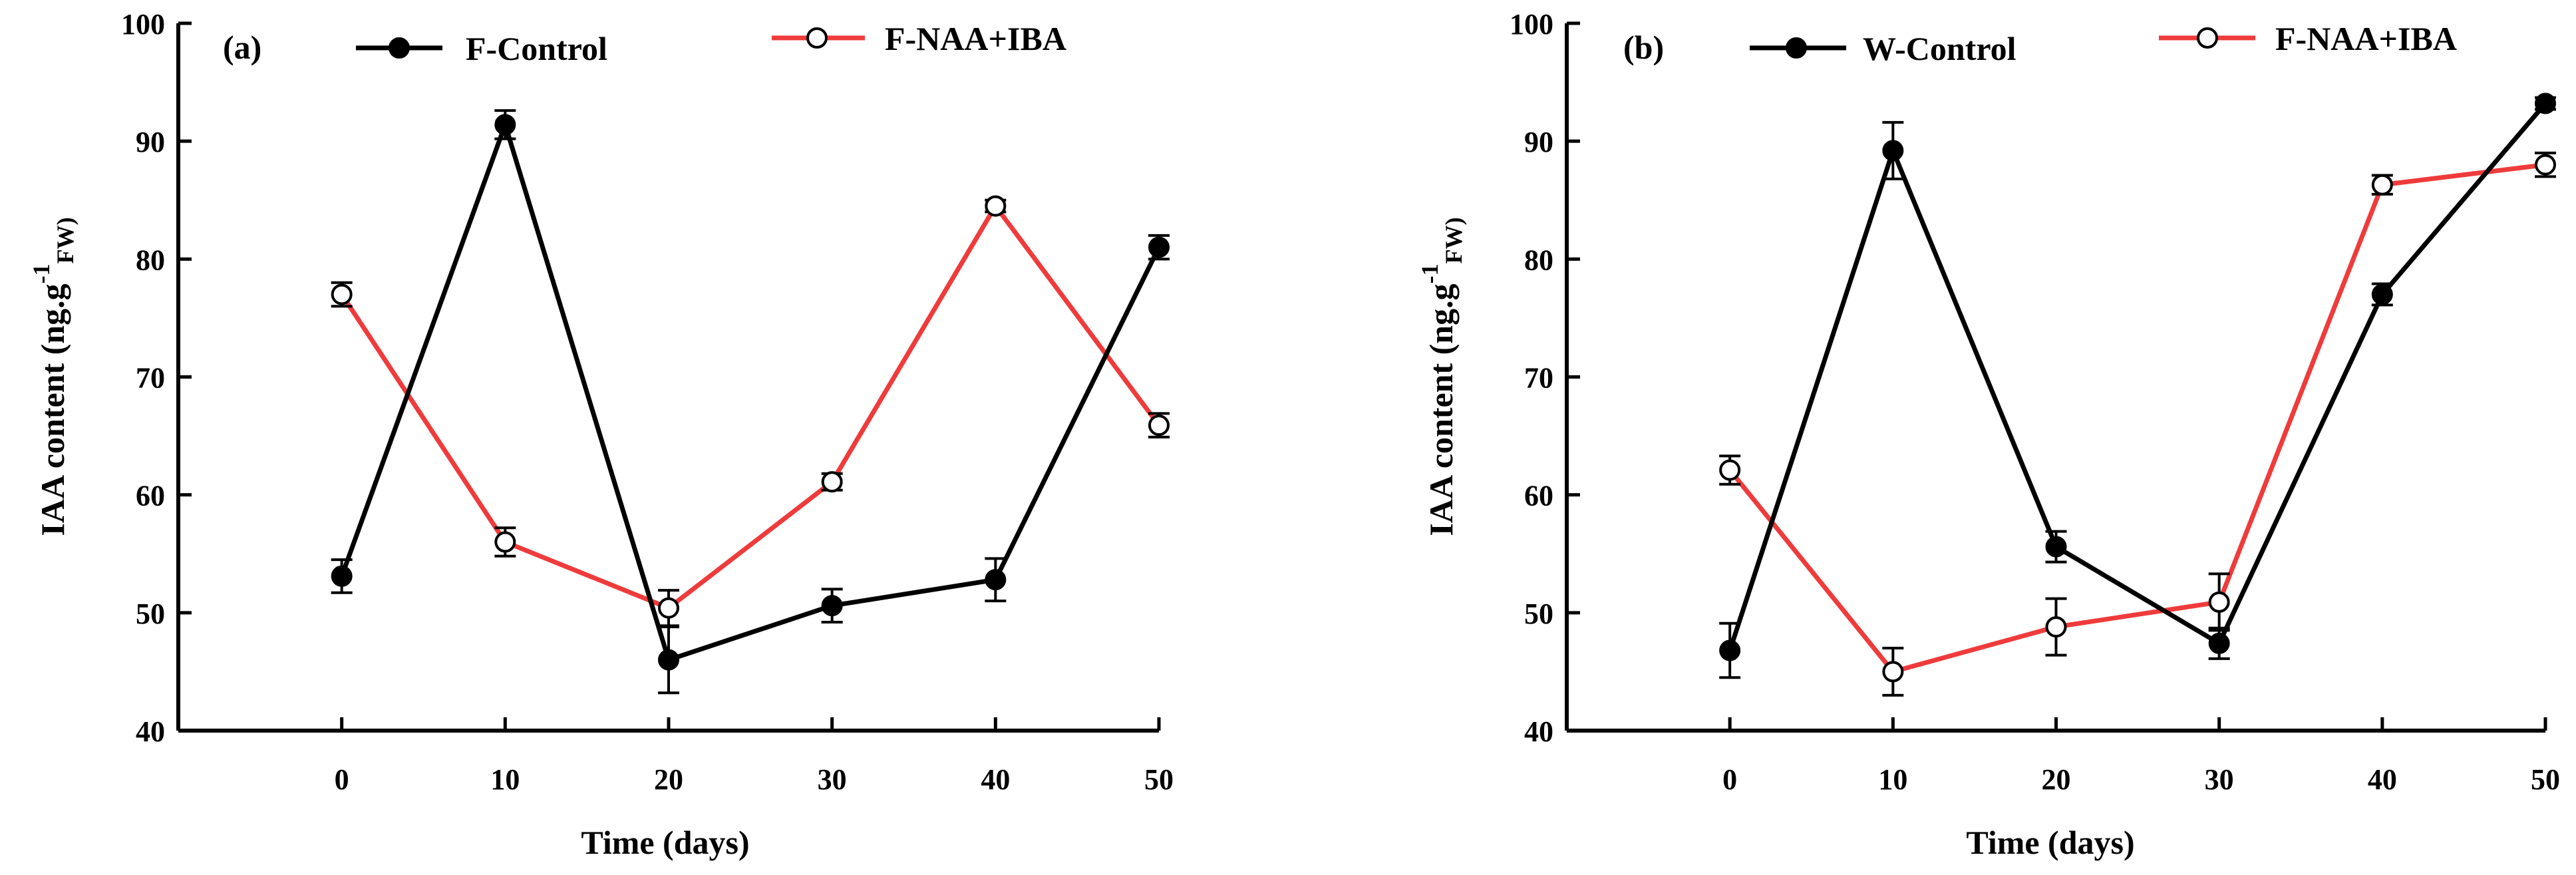  What do you see at coordinates (1796, 48) in the screenshot?
I see `legend-marker-w-control` at bounding box center [1796, 48].